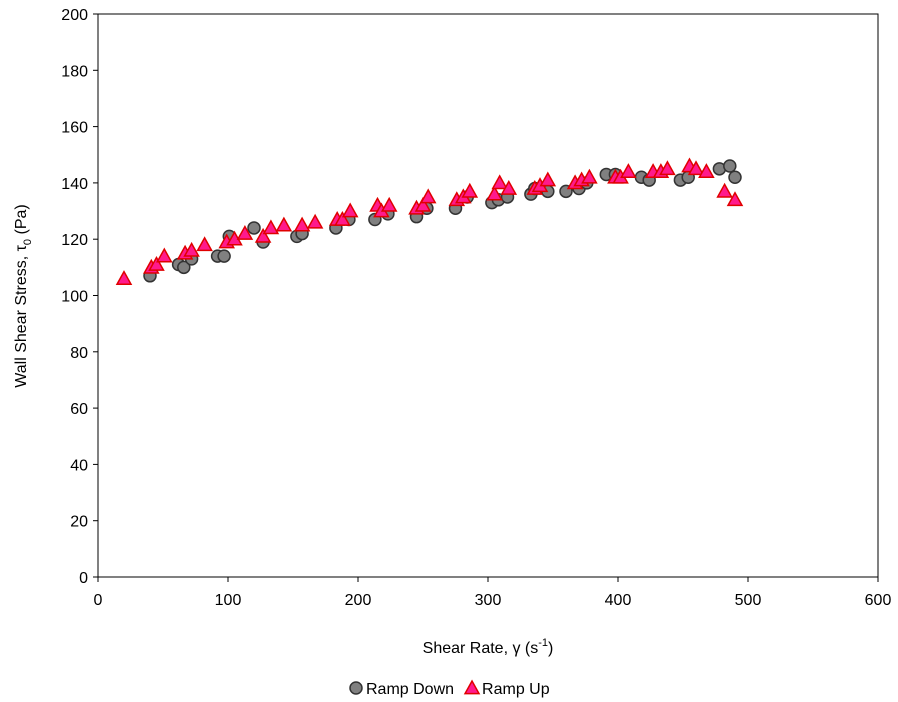 This screenshot has height=702, width=898. I want to click on x-tick-label: 500, so click(748, 600).